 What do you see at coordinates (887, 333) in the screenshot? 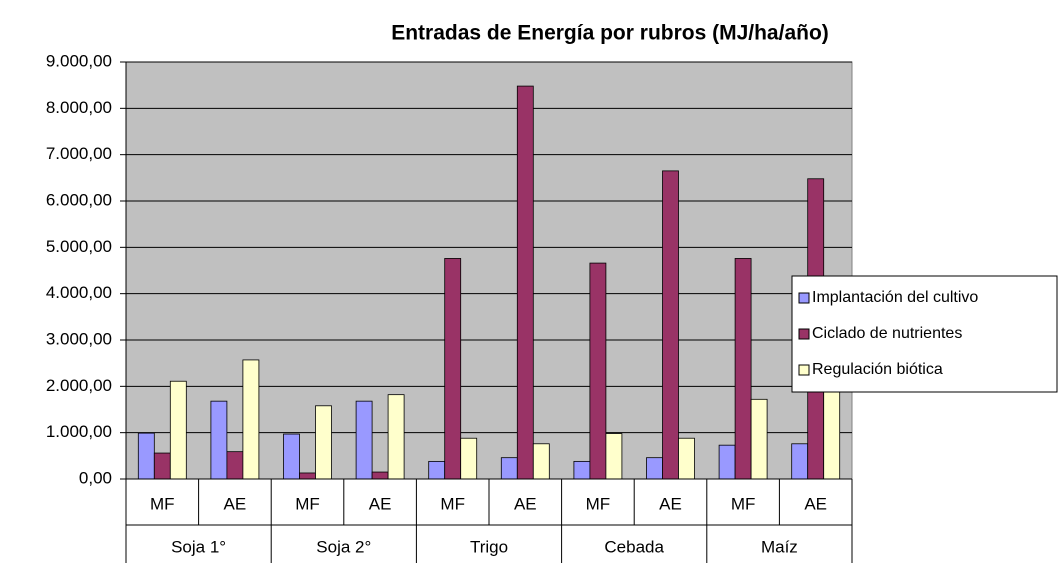
I see `legend-label: Ciclado de nutrientes` at bounding box center [887, 333].